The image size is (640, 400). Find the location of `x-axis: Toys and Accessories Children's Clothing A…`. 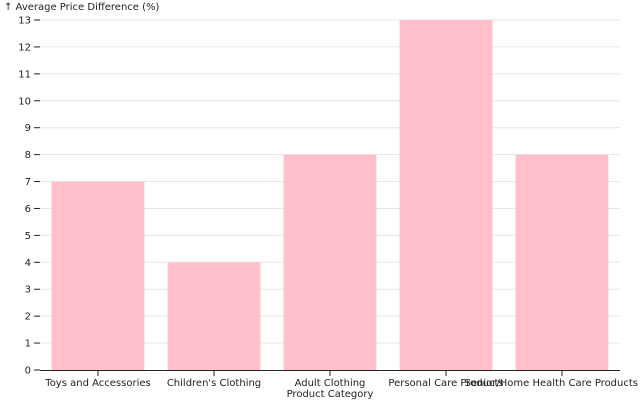

x-axis: Toys and Accessories Children's Clothing A… is located at coordinates (339, 379).